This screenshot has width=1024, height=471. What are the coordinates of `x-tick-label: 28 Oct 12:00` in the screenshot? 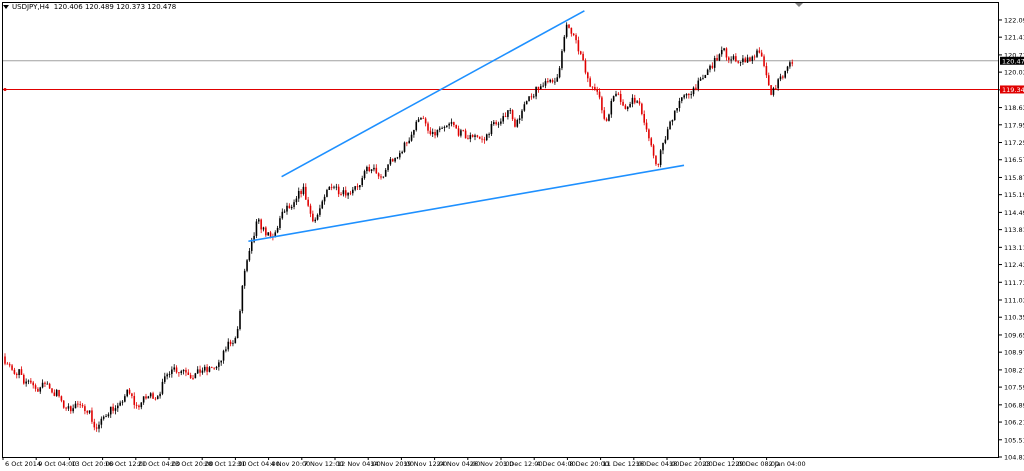 It's located at (225, 464).